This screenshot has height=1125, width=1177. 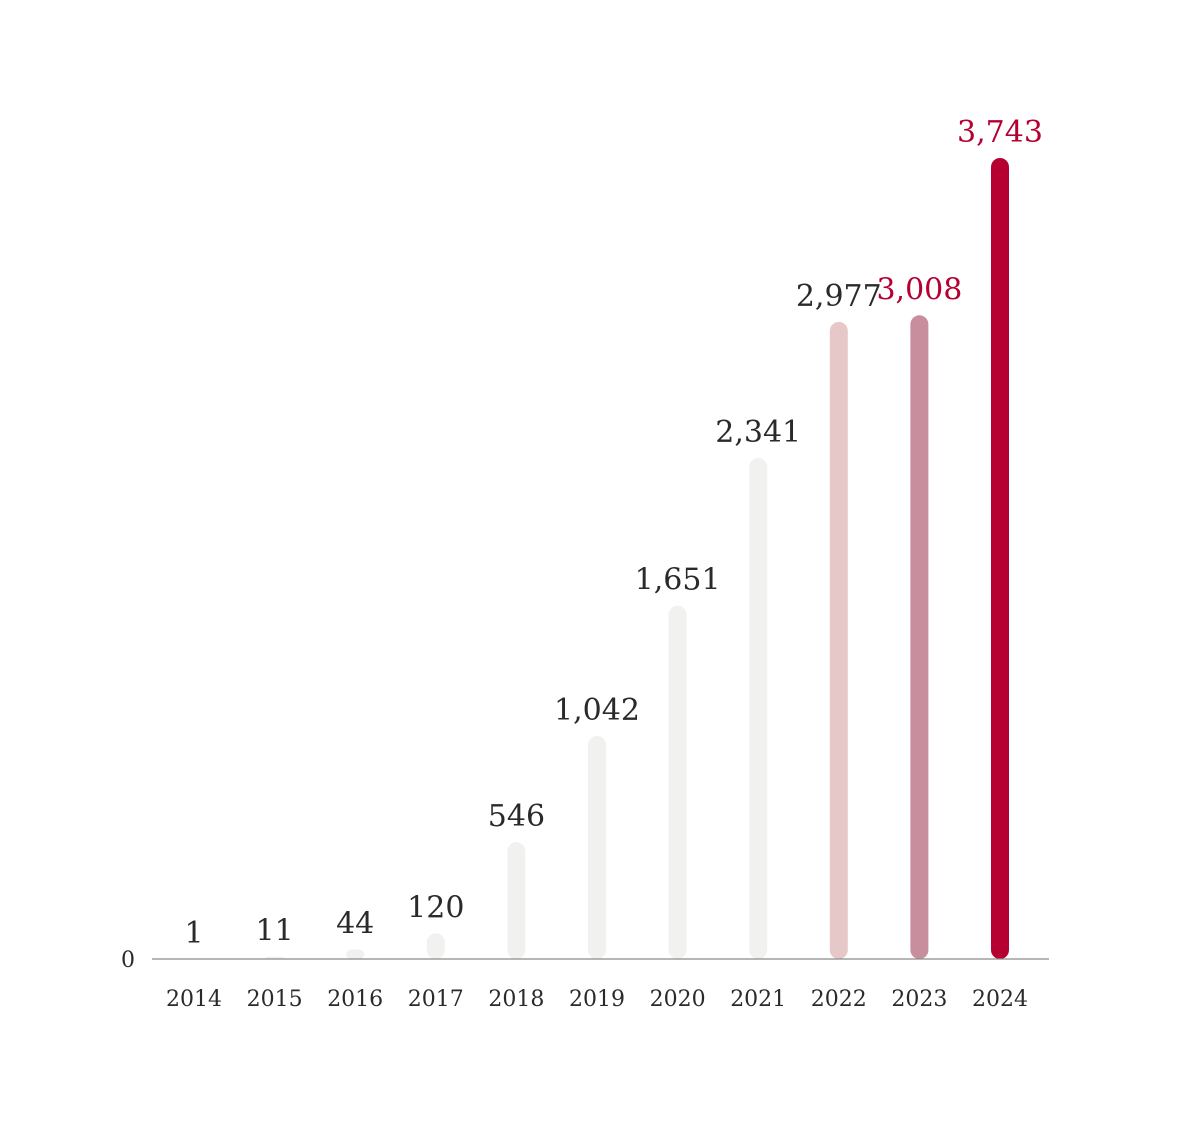 I want to click on value-label-2024: 3,743, so click(x=1000, y=132).